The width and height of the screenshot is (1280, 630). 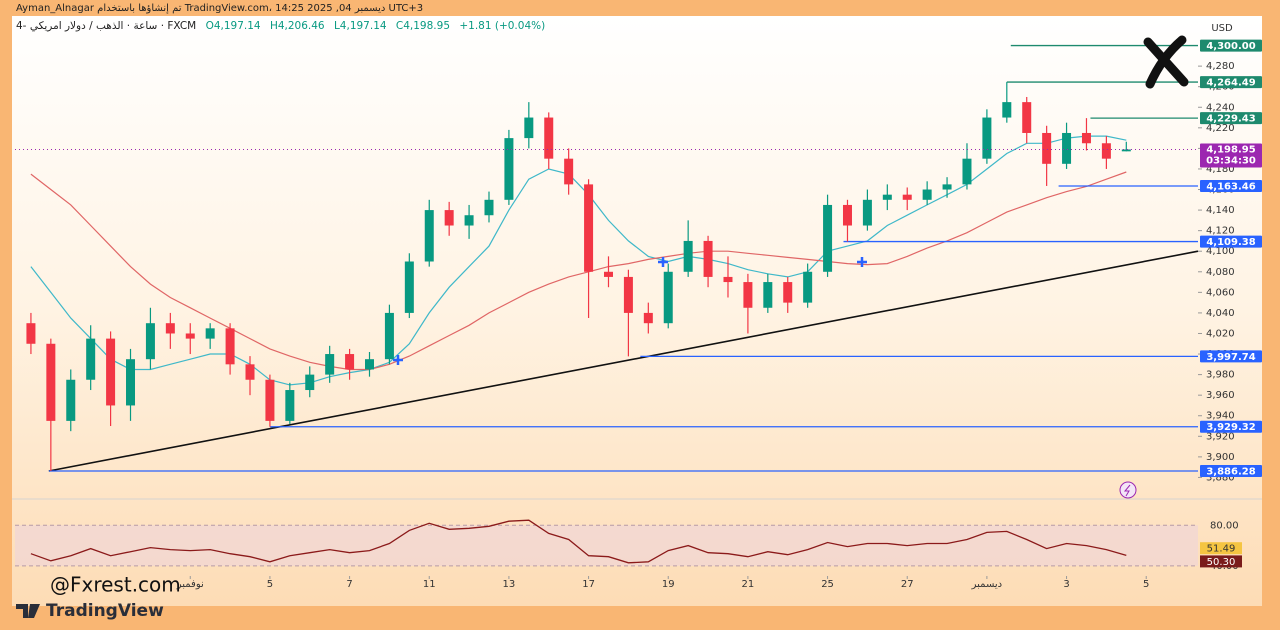 What do you see at coordinates (1220, 251) in the screenshot?
I see `y-tick-label: 4,100` at bounding box center [1220, 251].